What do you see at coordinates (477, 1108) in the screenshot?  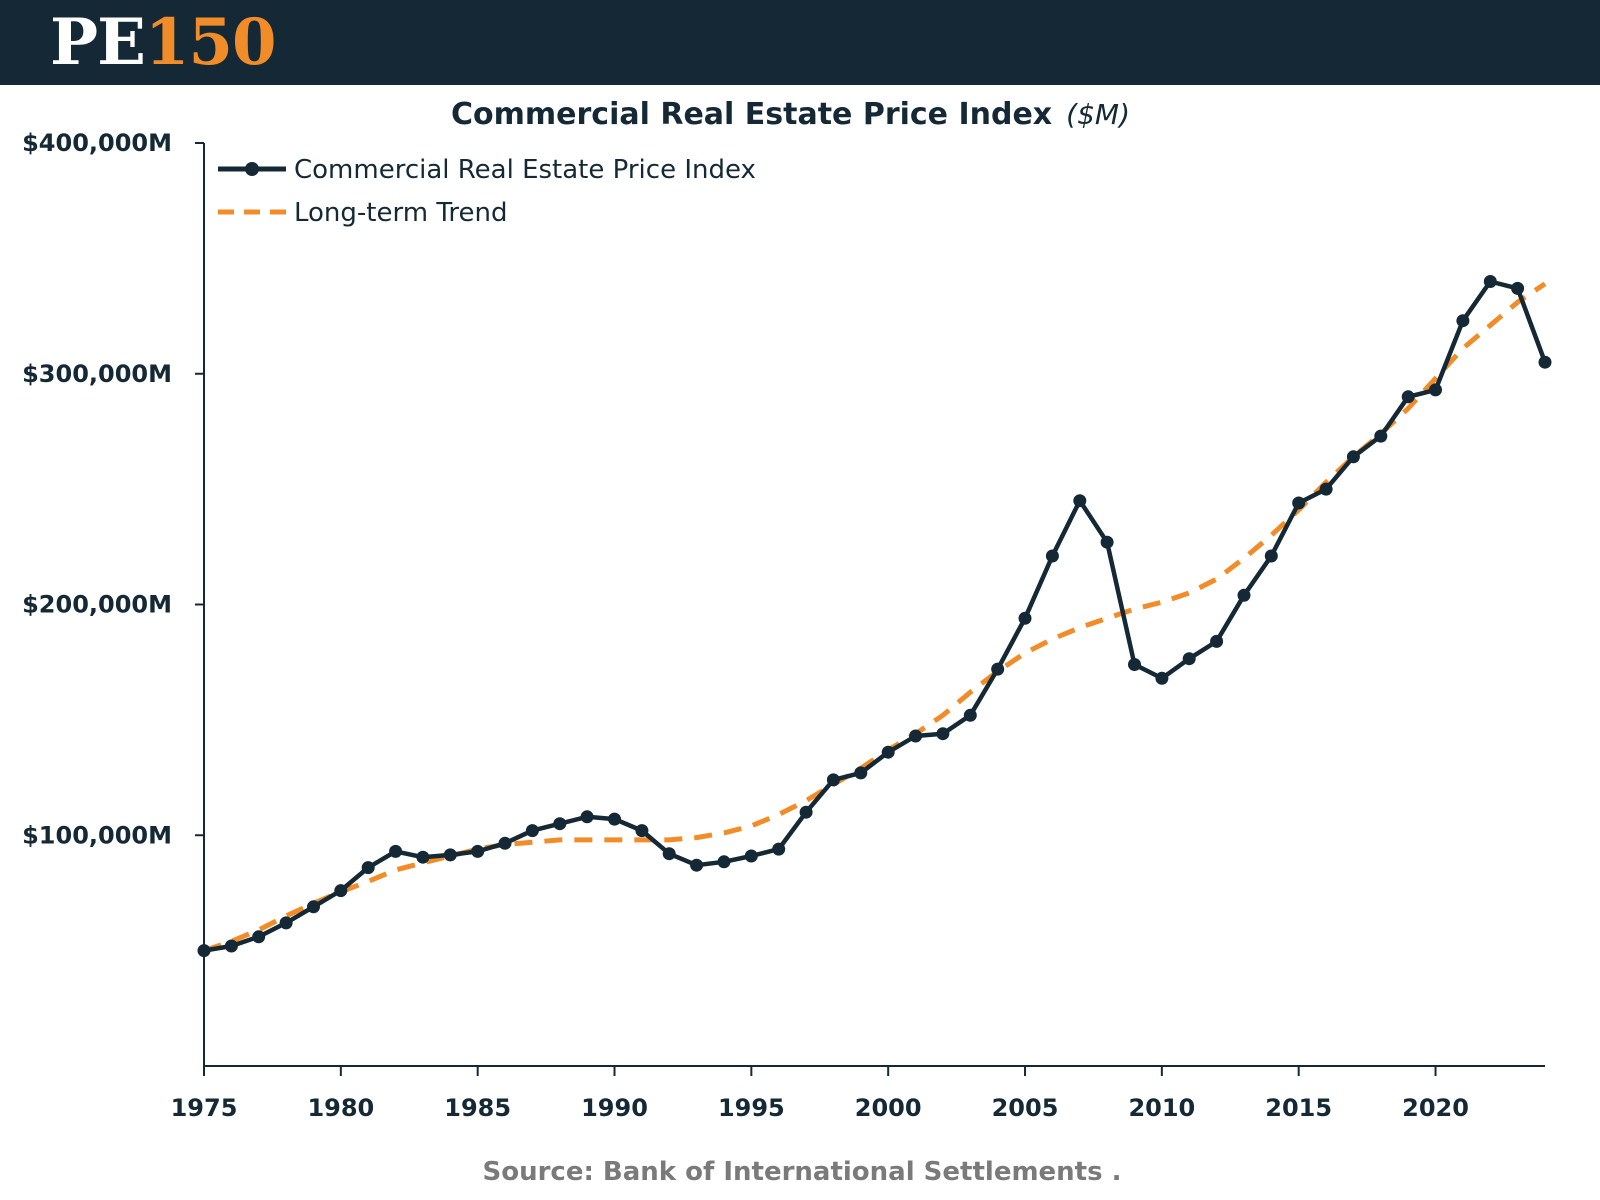 I see `x-tick-label: 1985` at bounding box center [477, 1108].